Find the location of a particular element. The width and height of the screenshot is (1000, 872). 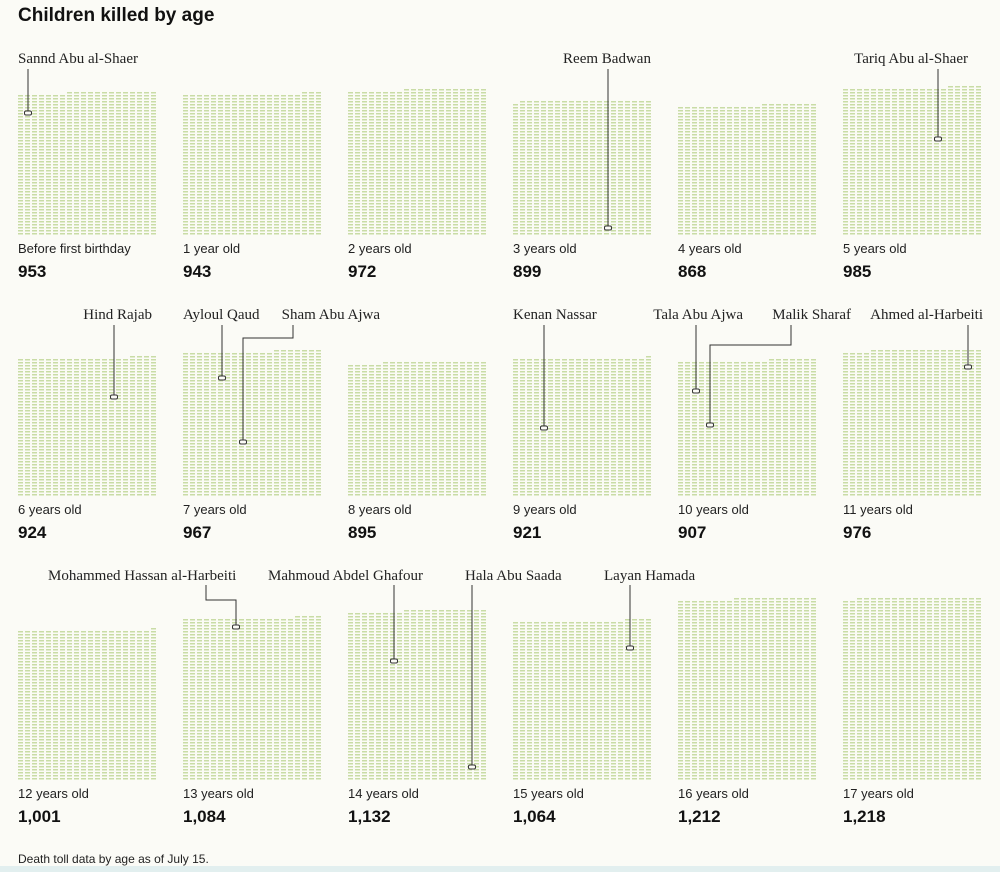

annotation-layan-hamada: Layan Hamada is located at coordinates (650, 609).